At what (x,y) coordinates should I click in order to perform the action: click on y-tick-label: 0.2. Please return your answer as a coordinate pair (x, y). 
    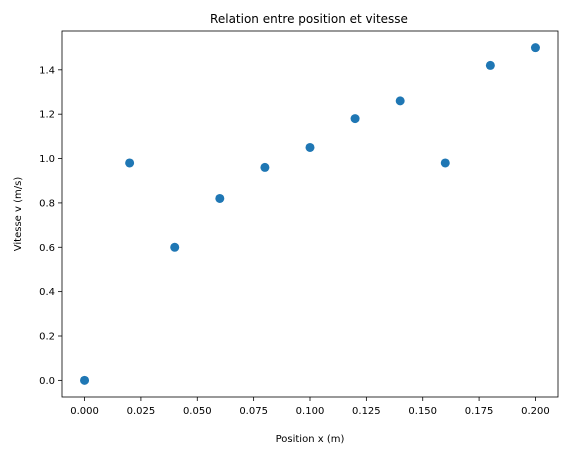
    Looking at the image, I should click on (47, 337).